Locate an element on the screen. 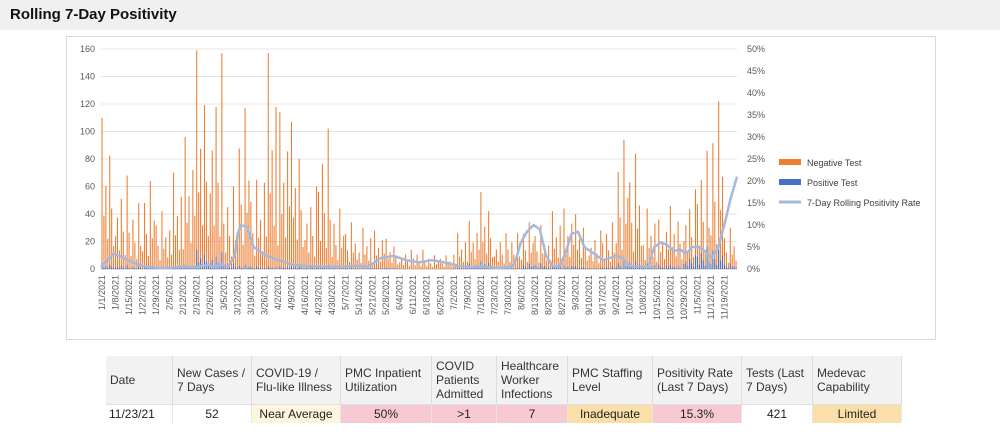 The image size is (1000, 438). x-tick-label: 11/5/2021 is located at coordinates (697, 294).